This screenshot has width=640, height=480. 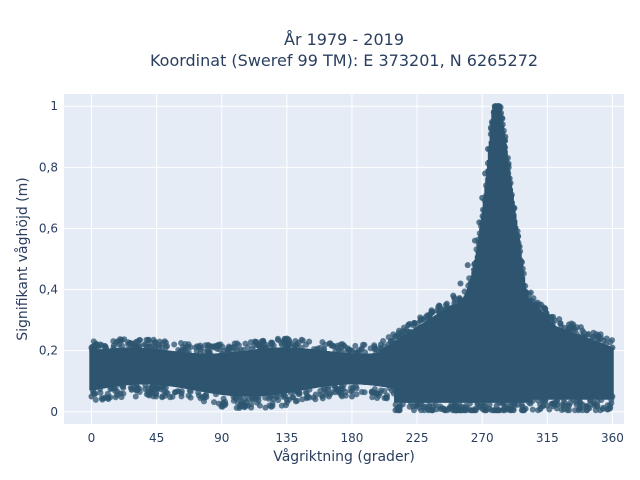 What do you see at coordinates (344, 456) in the screenshot?
I see `x-axis-title: Vågriktning (grader)` at bounding box center [344, 456].